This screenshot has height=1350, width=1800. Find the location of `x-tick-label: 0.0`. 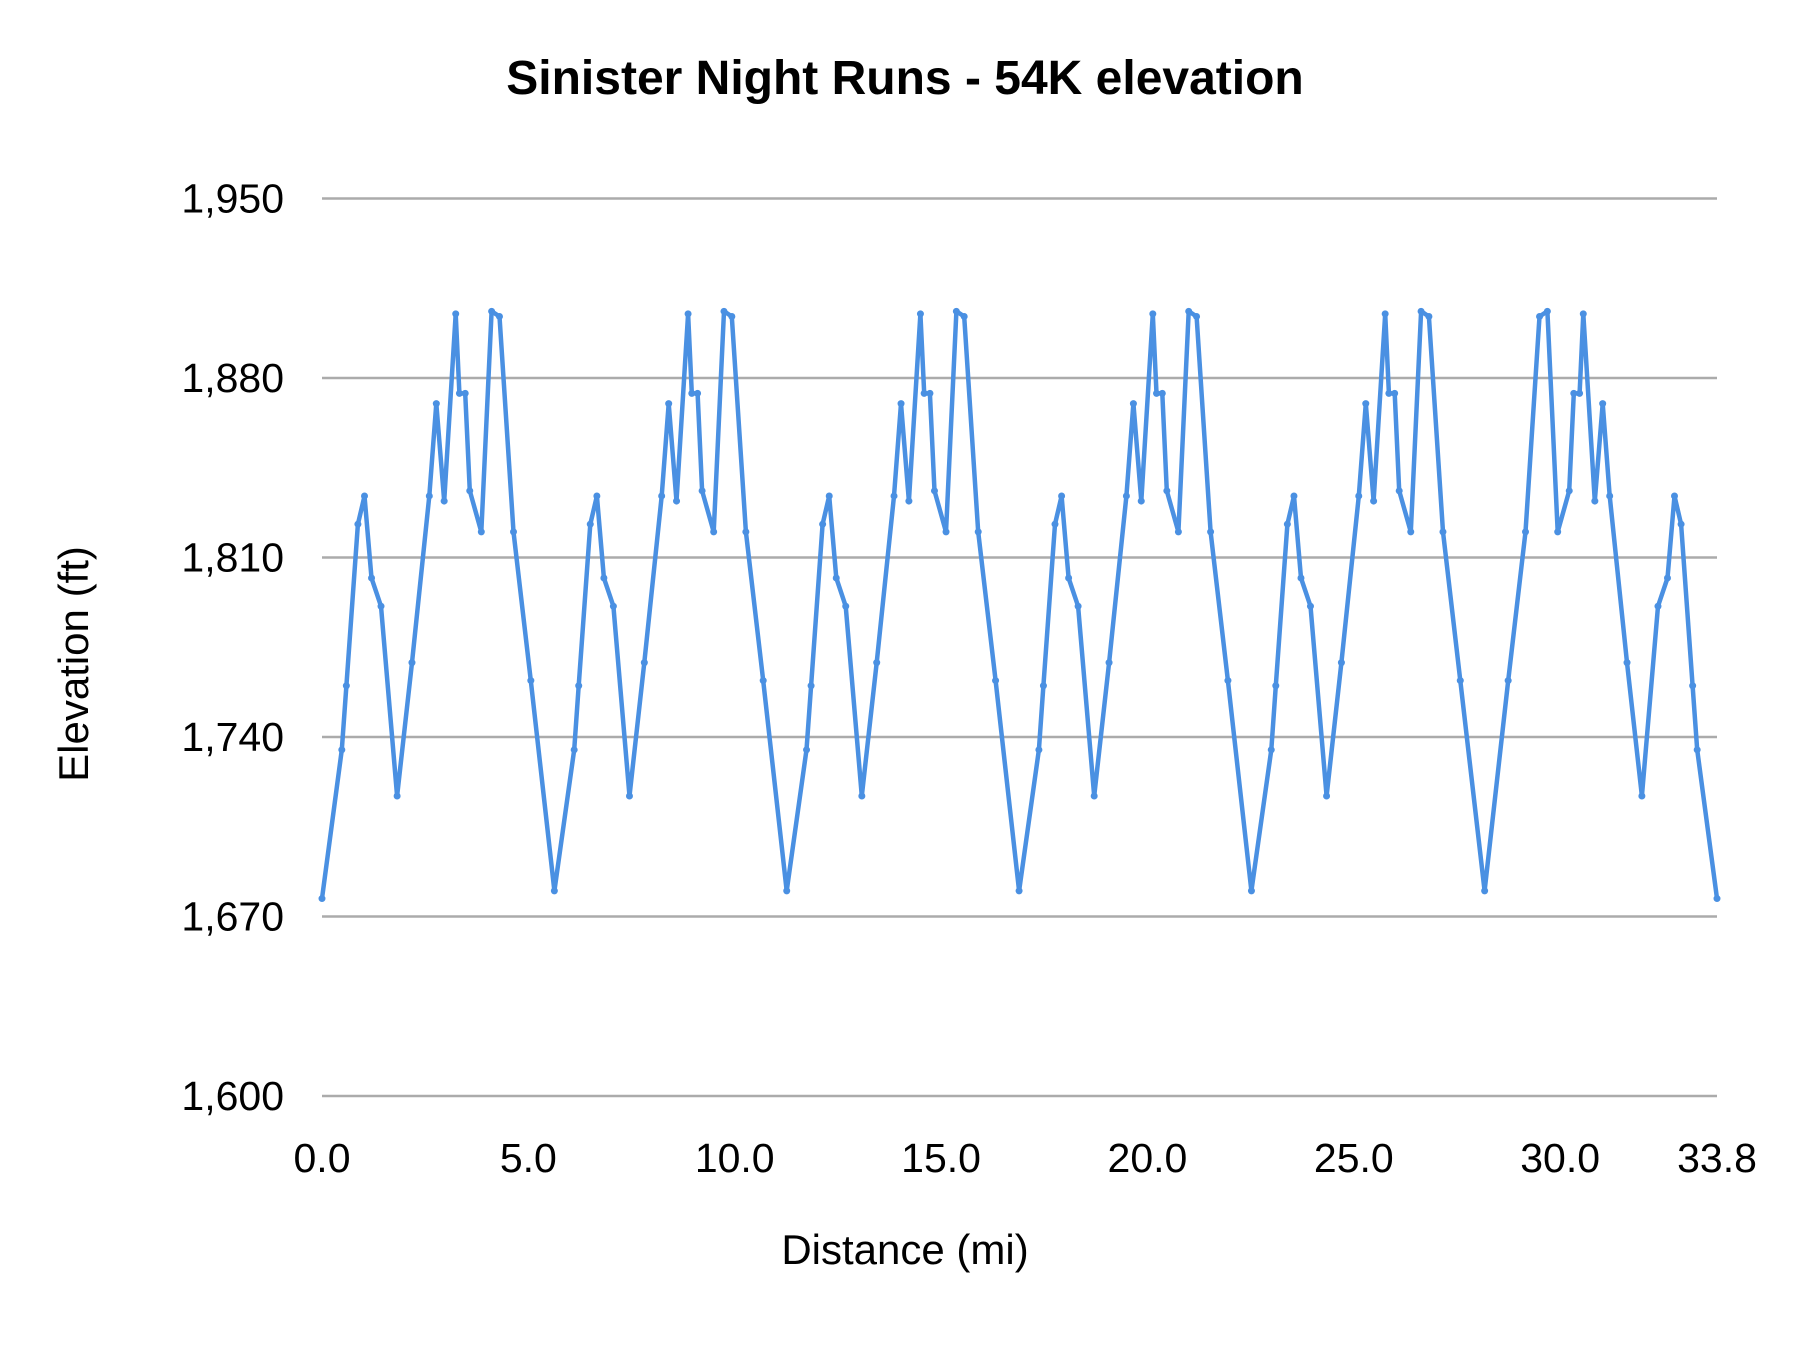

x-tick-label: 0.0 is located at coordinates (322, 1158).